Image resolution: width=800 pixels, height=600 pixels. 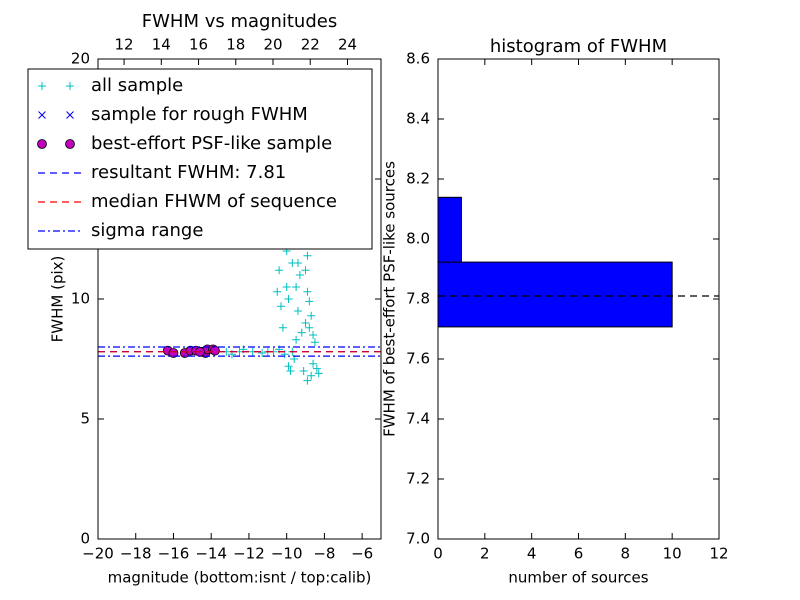 What do you see at coordinates (626, 554) in the screenshot?
I see `x-tick-label: 8` at bounding box center [626, 554].